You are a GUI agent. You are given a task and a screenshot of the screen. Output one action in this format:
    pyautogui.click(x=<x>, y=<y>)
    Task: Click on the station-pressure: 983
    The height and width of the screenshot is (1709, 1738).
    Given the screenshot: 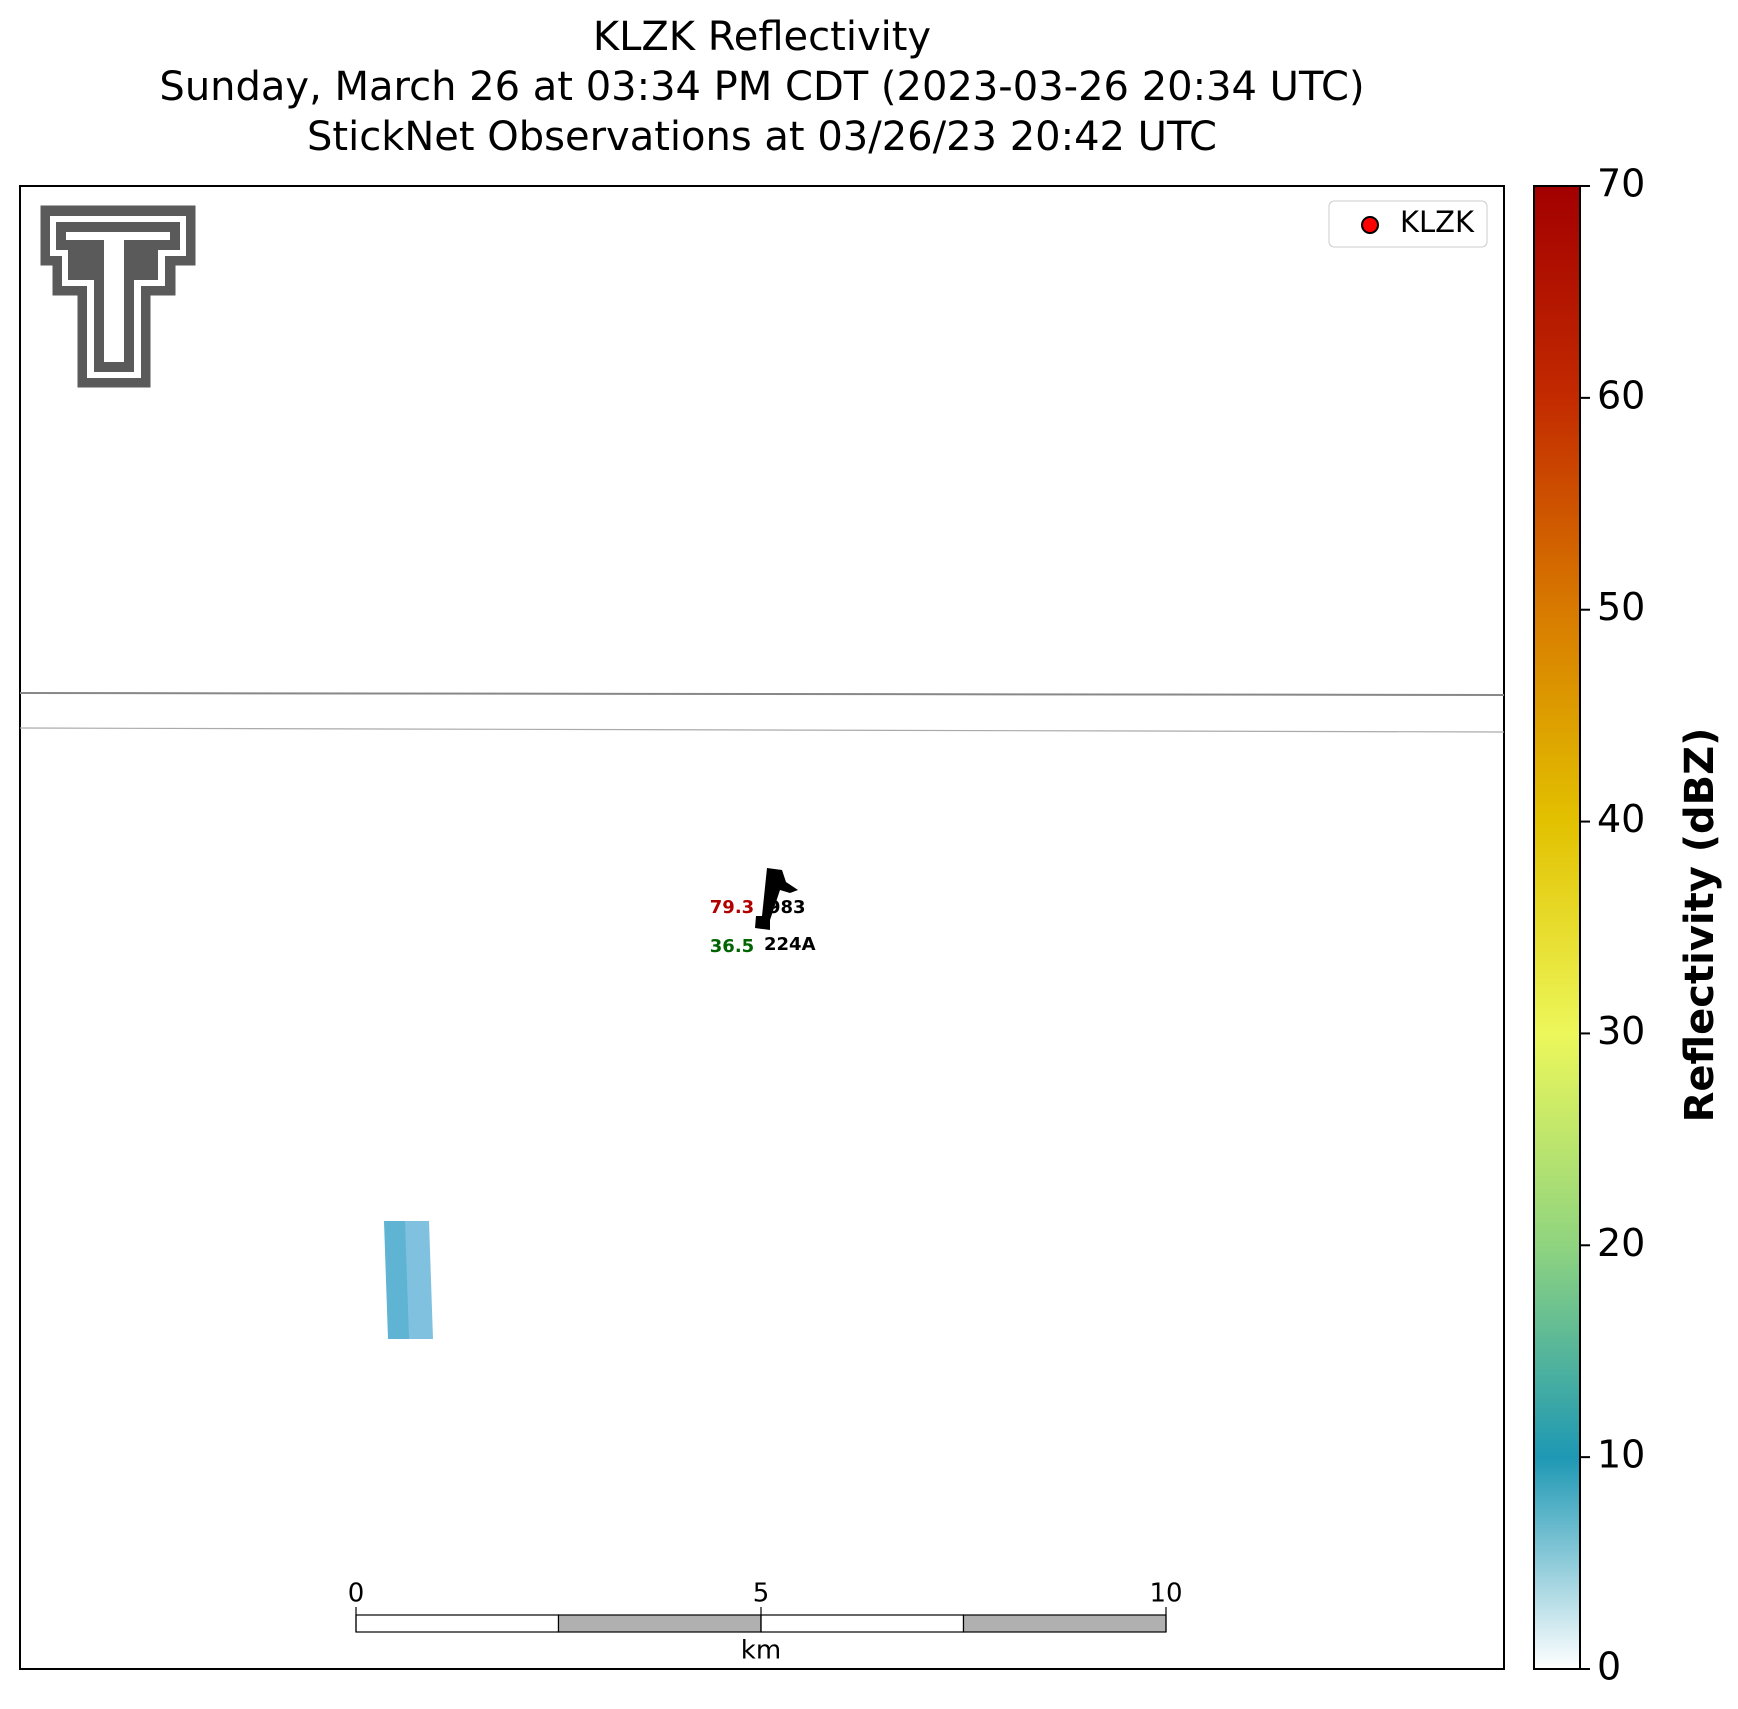 What is the action you would take?
    pyautogui.click(x=787, y=907)
    